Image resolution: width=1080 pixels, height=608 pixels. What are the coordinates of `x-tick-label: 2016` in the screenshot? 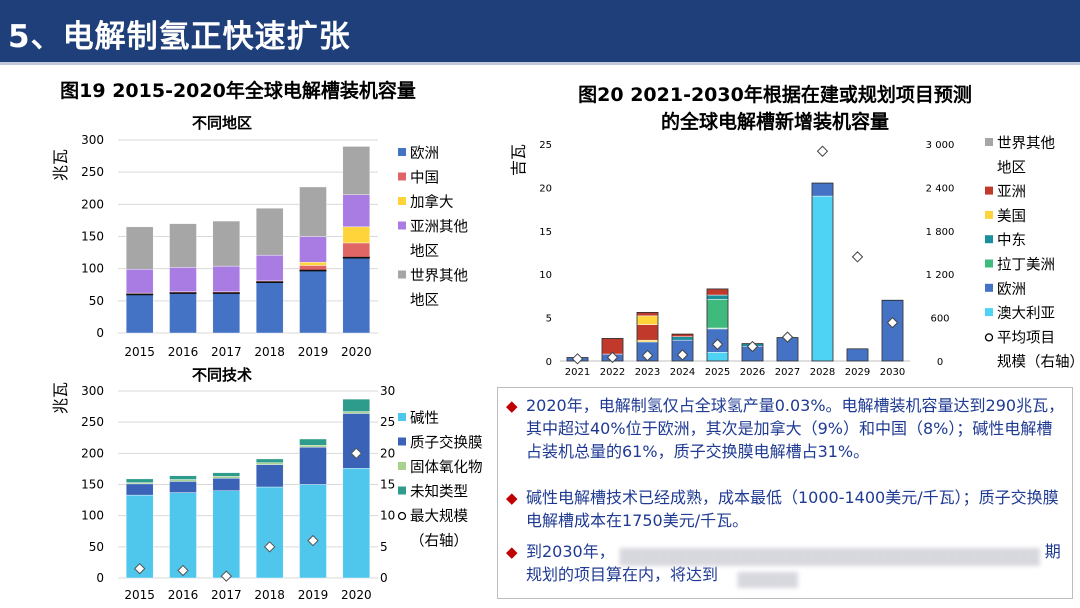 It's located at (183, 595).